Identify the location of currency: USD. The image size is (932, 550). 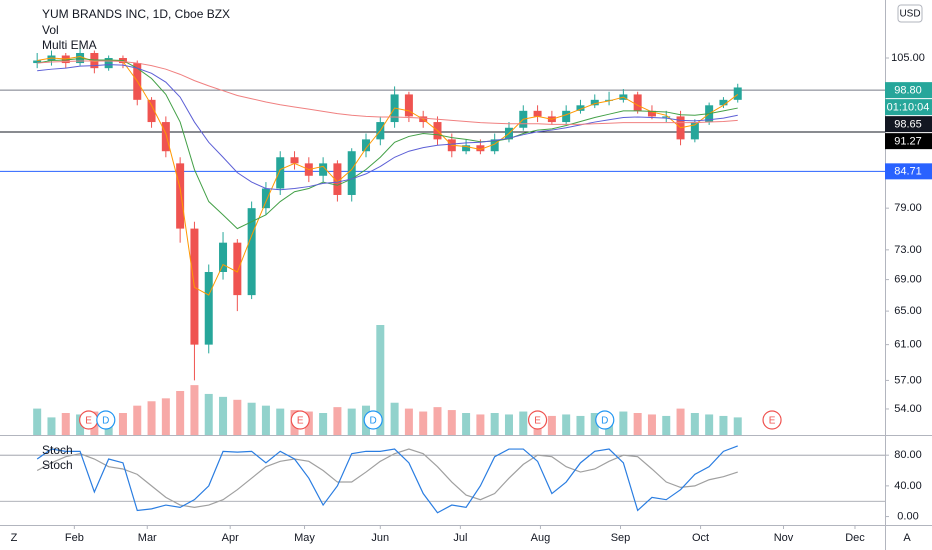
(909, 14).